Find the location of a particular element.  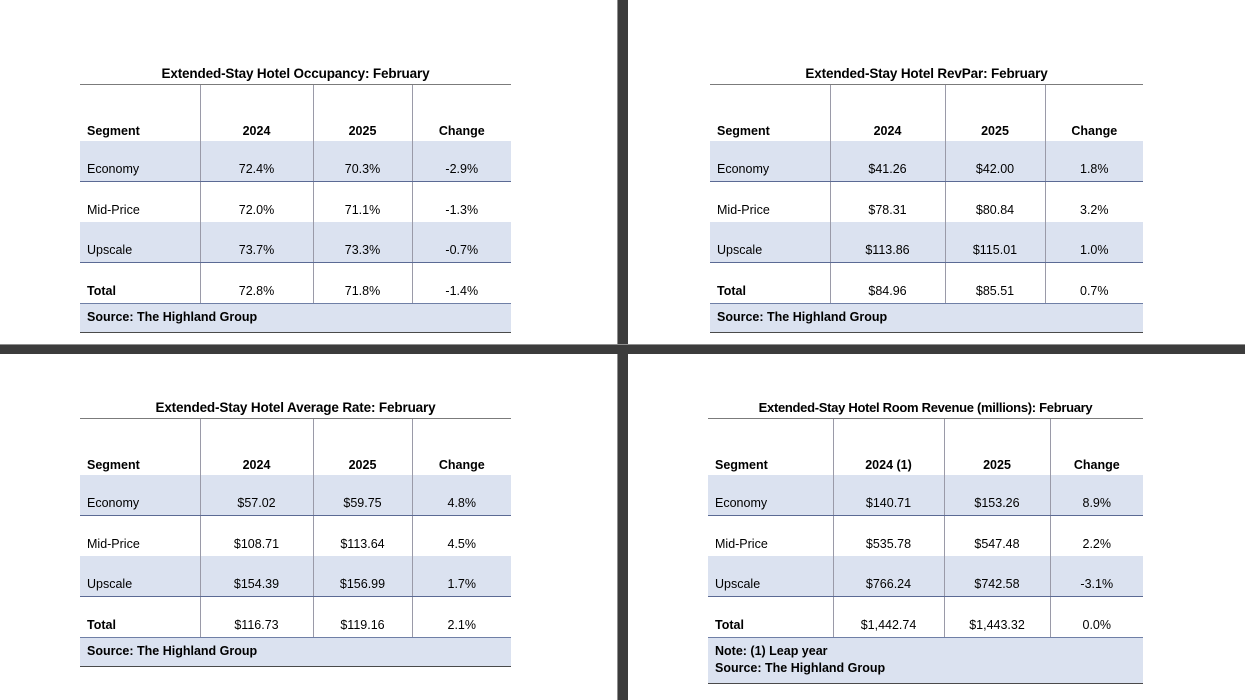

table-row: Economy $140.71 $153.26 8.9% is located at coordinates (925, 495).